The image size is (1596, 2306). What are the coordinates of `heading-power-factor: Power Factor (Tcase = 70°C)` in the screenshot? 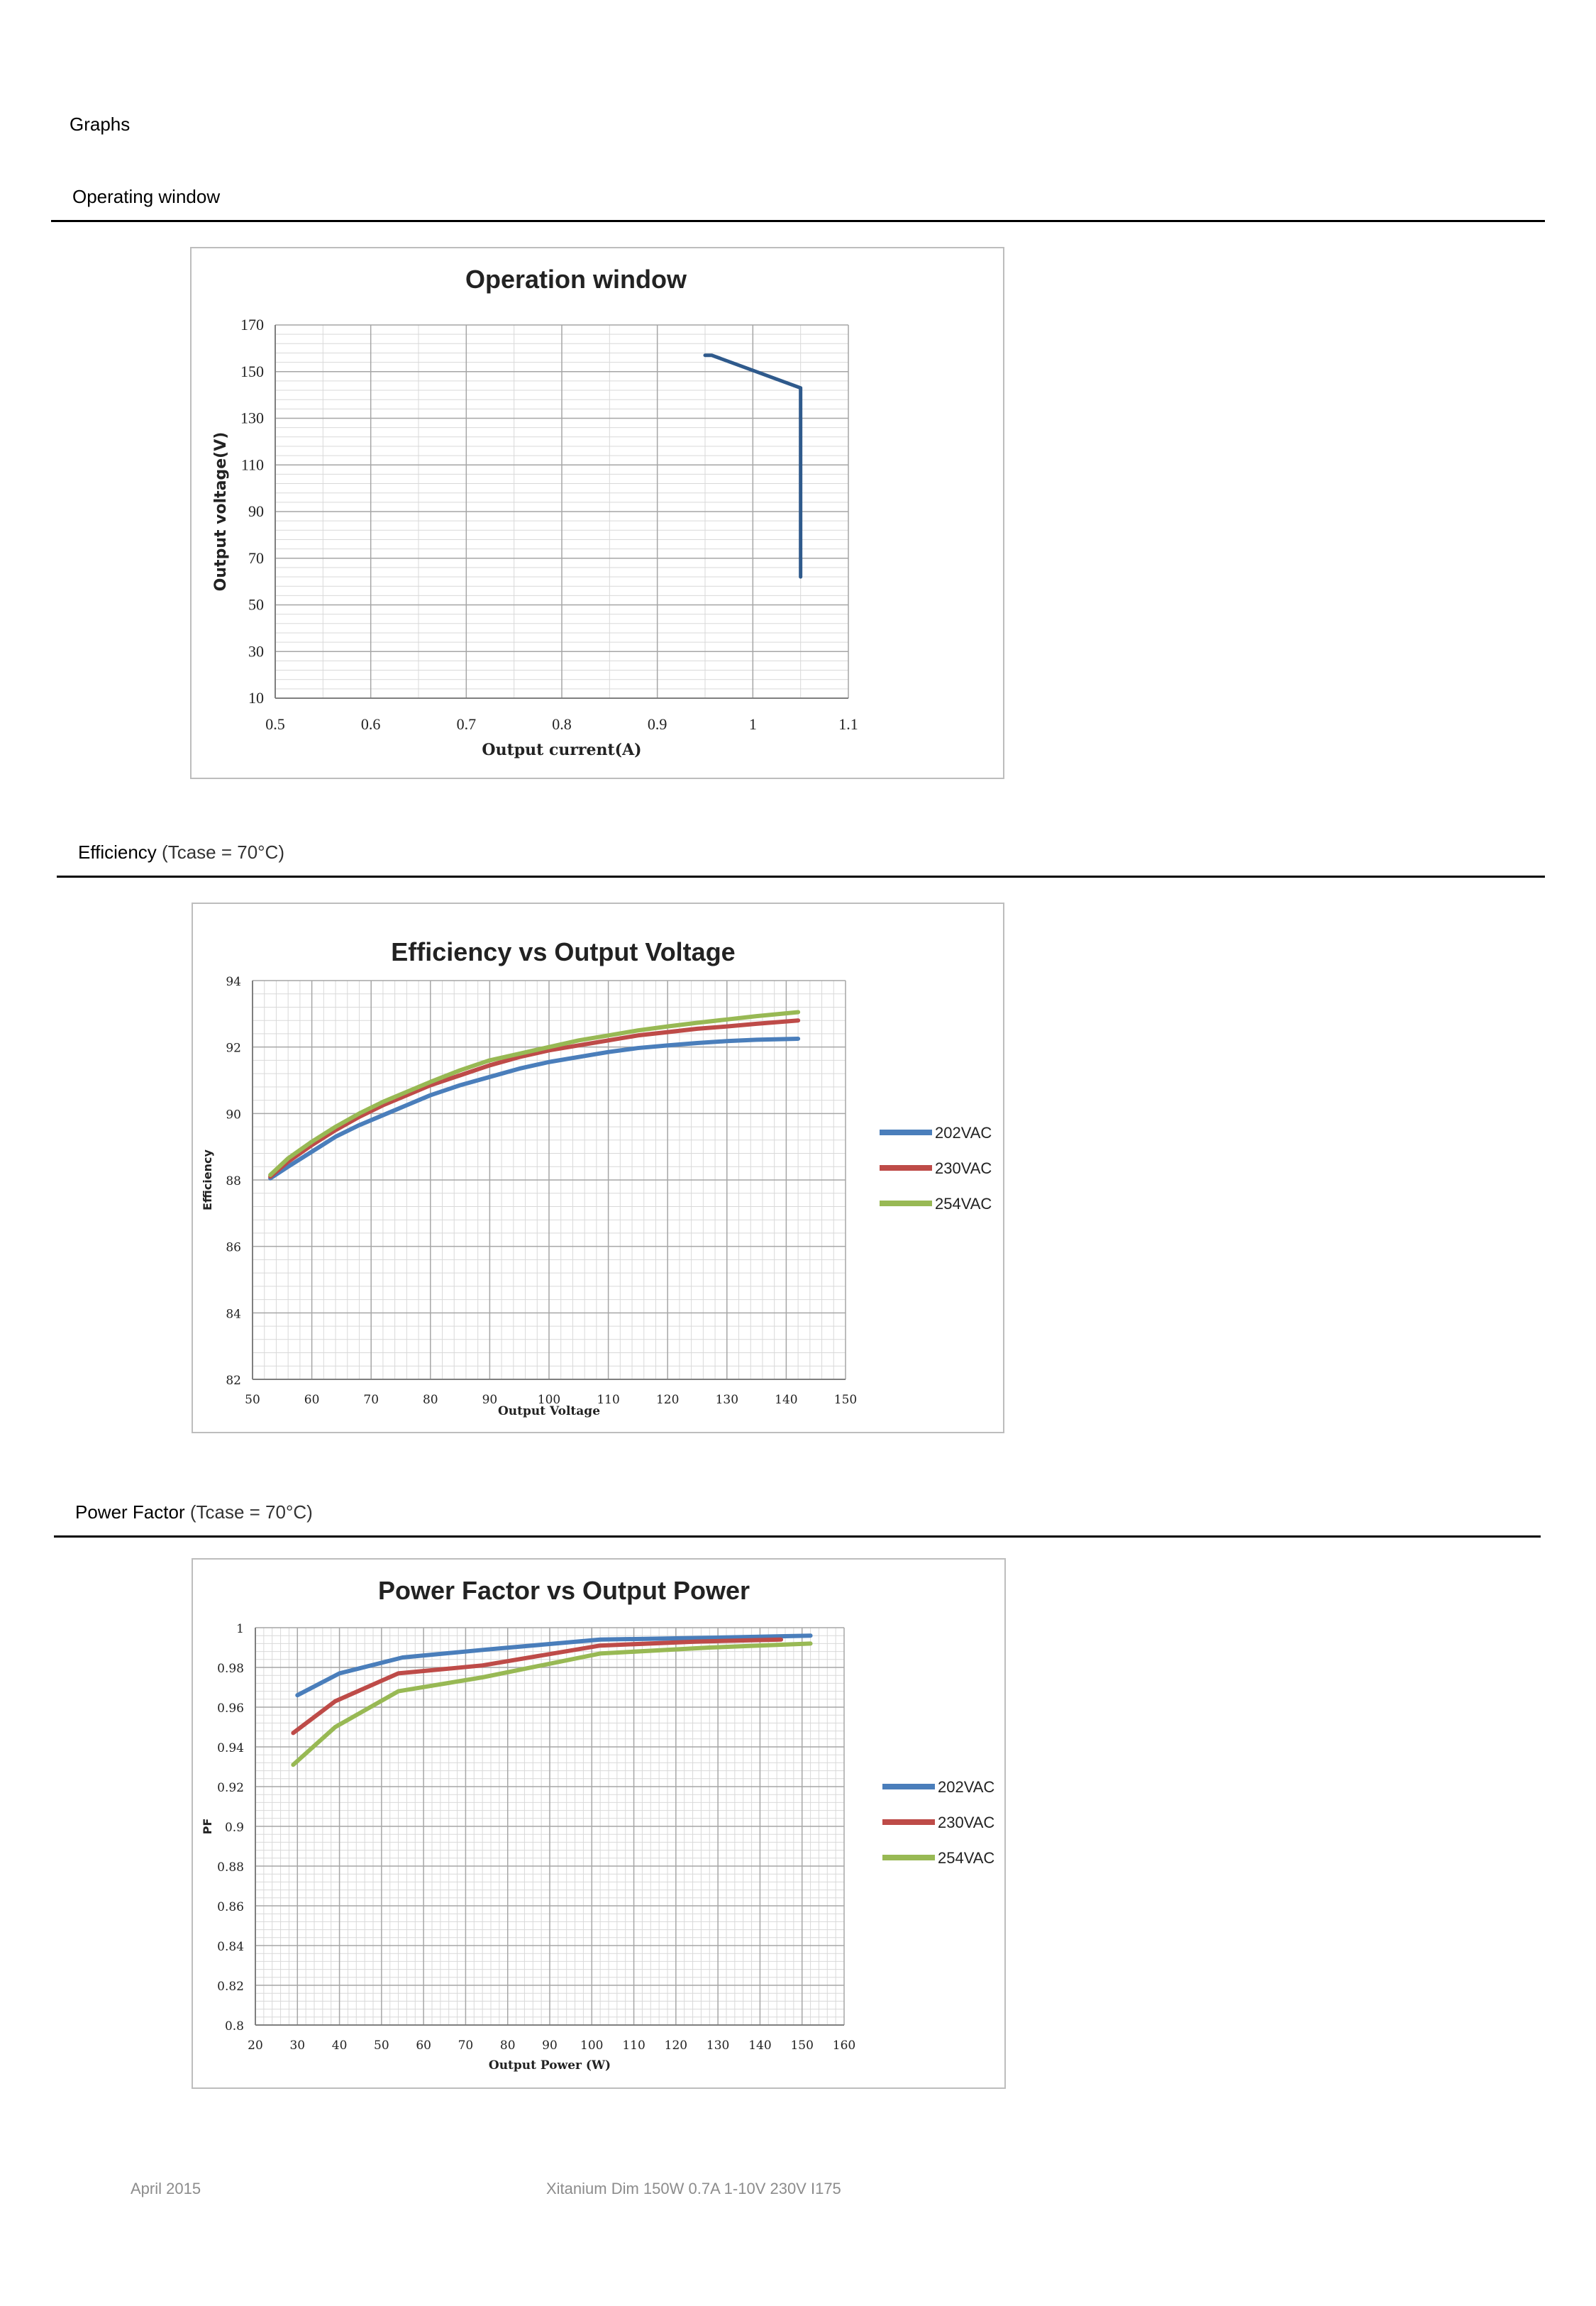 It's located at (194, 1512).